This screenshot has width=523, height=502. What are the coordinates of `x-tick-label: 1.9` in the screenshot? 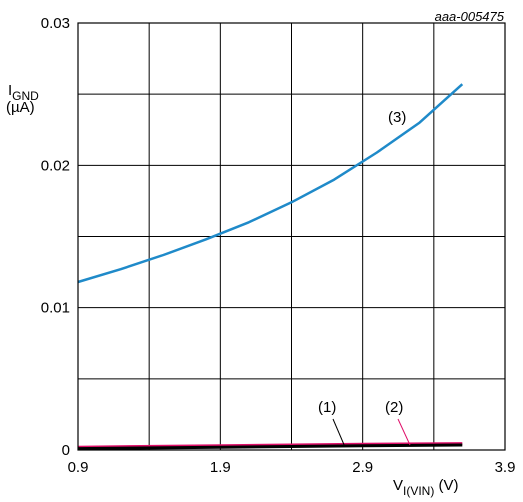 It's located at (220, 467).